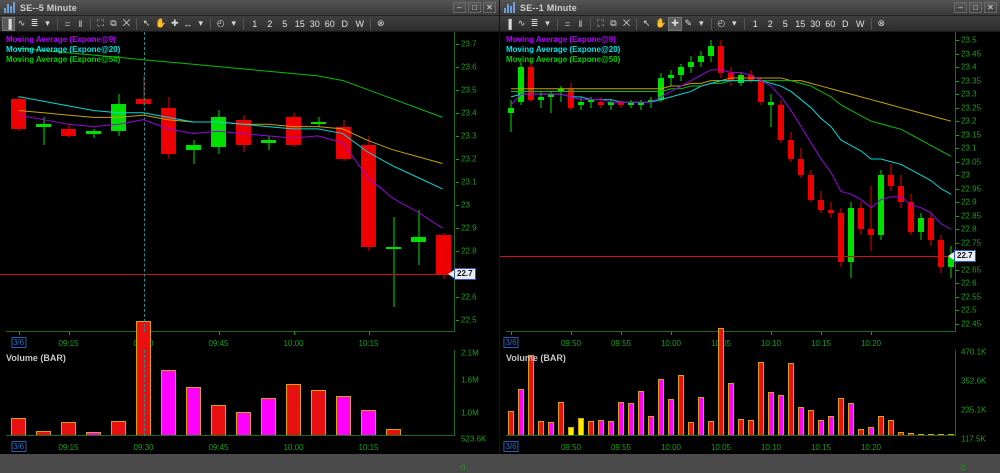  Describe the element at coordinates (871, 23) in the screenshot. I see `toolbar-separator` at that location.